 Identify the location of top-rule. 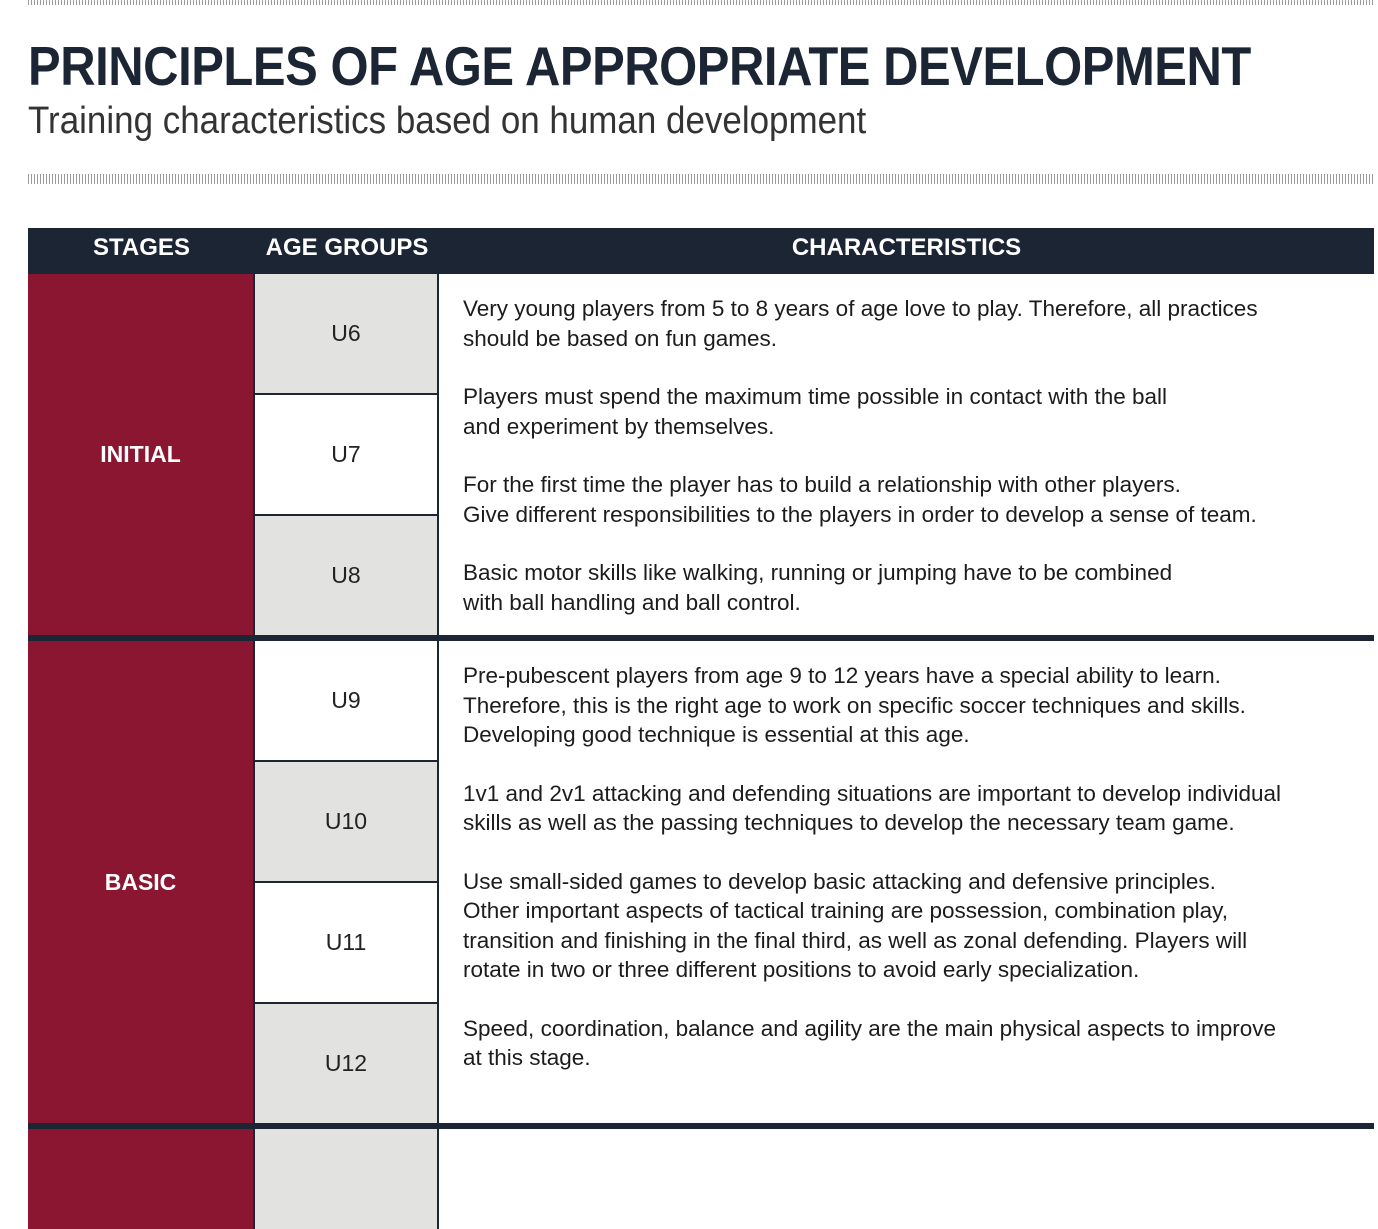
(701, 2).